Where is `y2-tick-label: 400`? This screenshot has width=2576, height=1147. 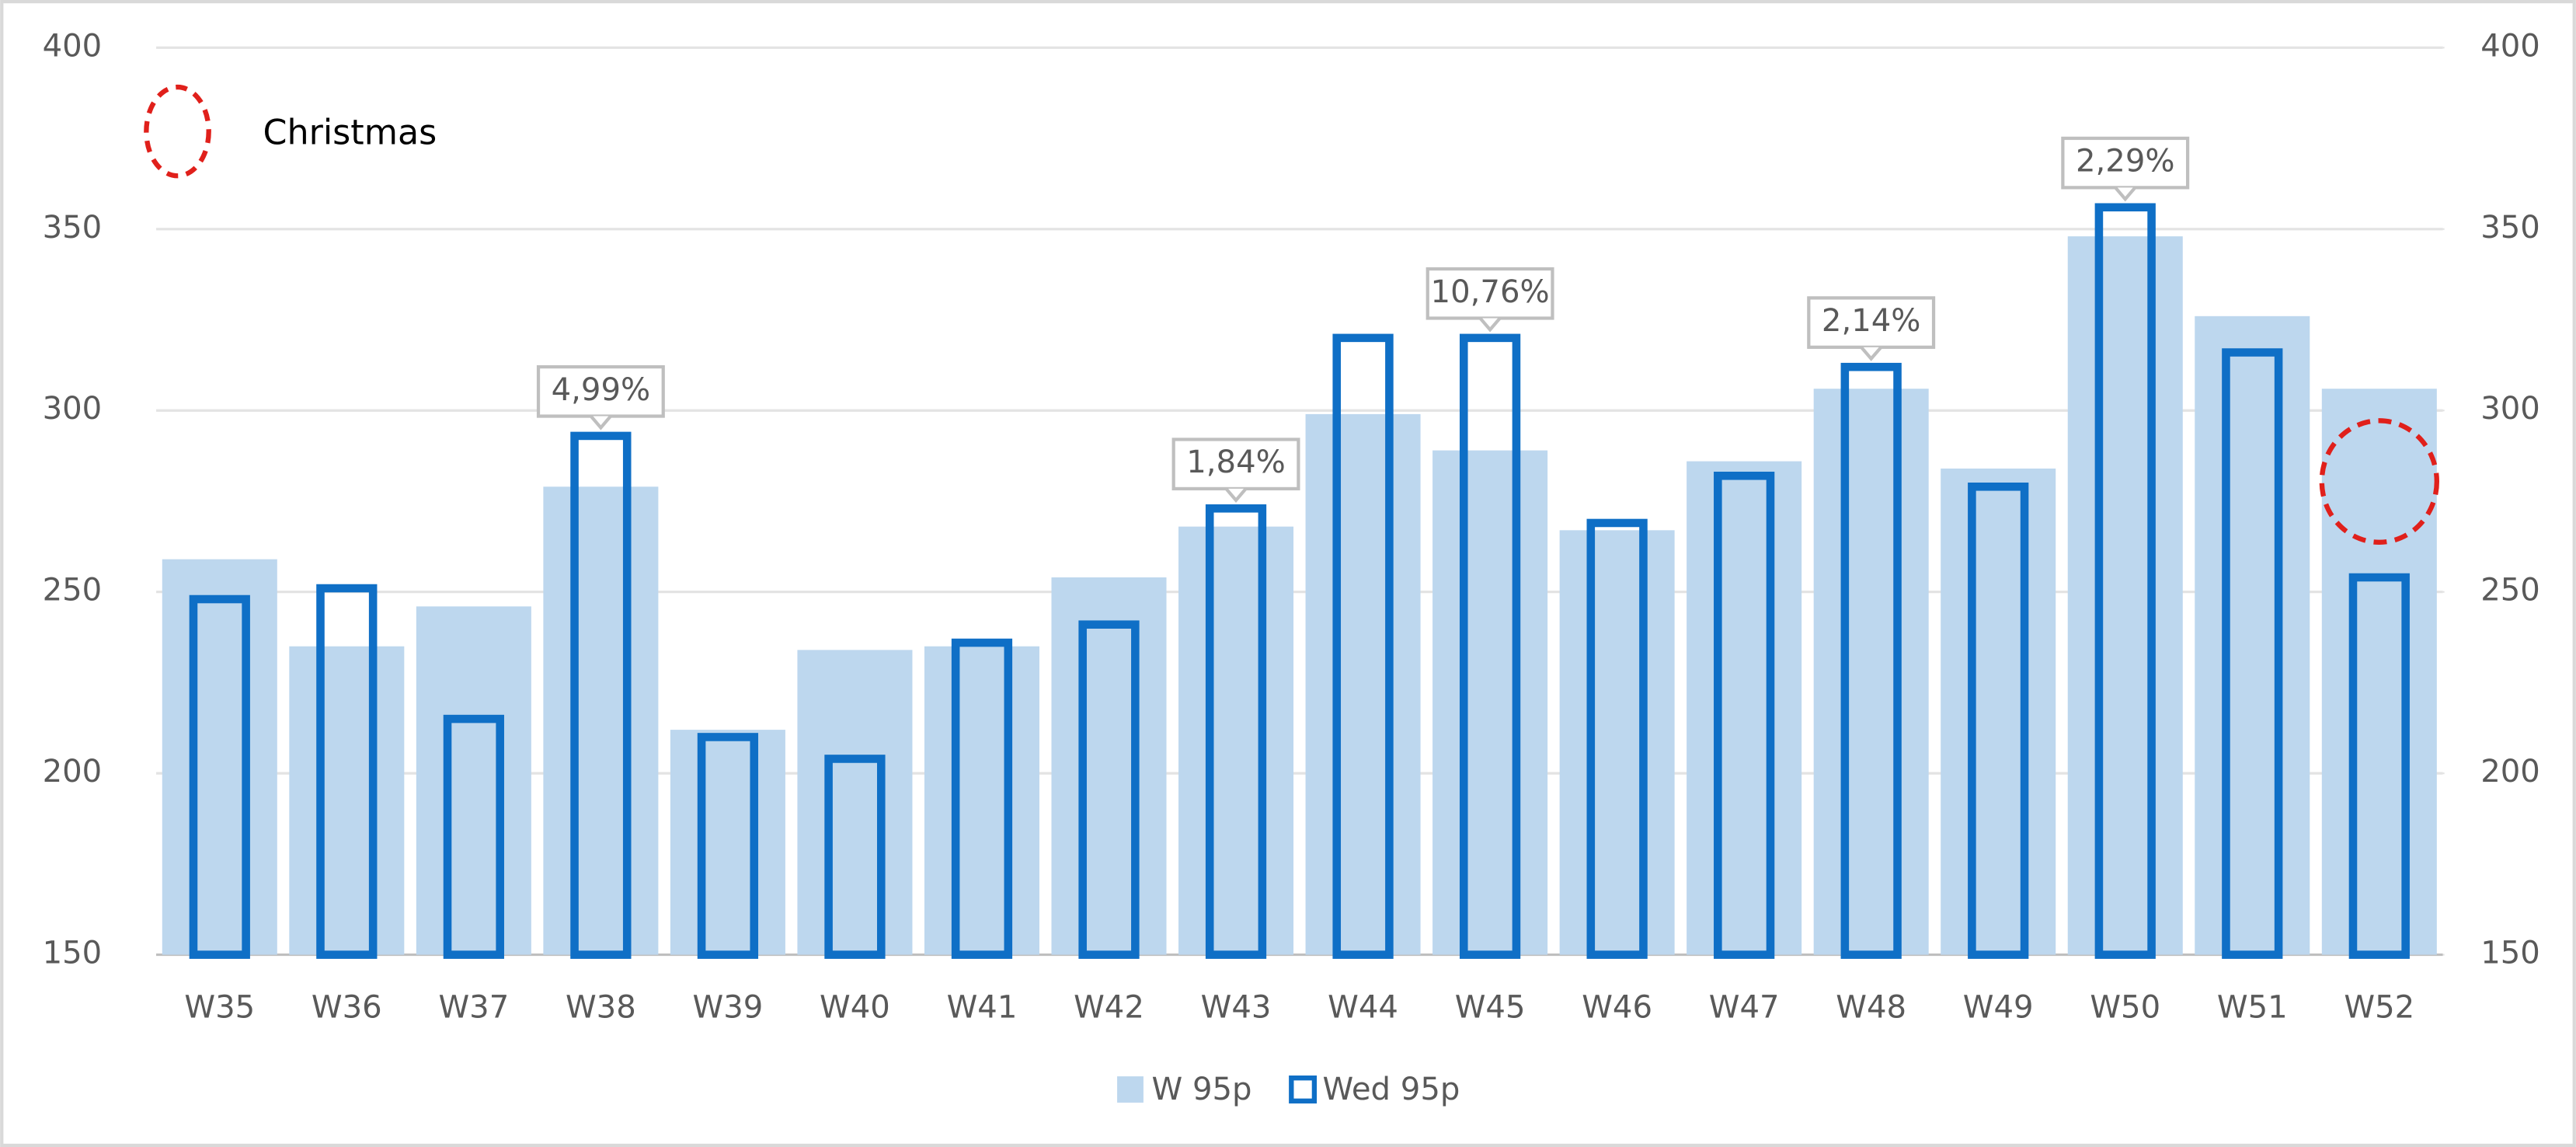 y2-tick-label: 400 is located at coordinates (2510, 46).